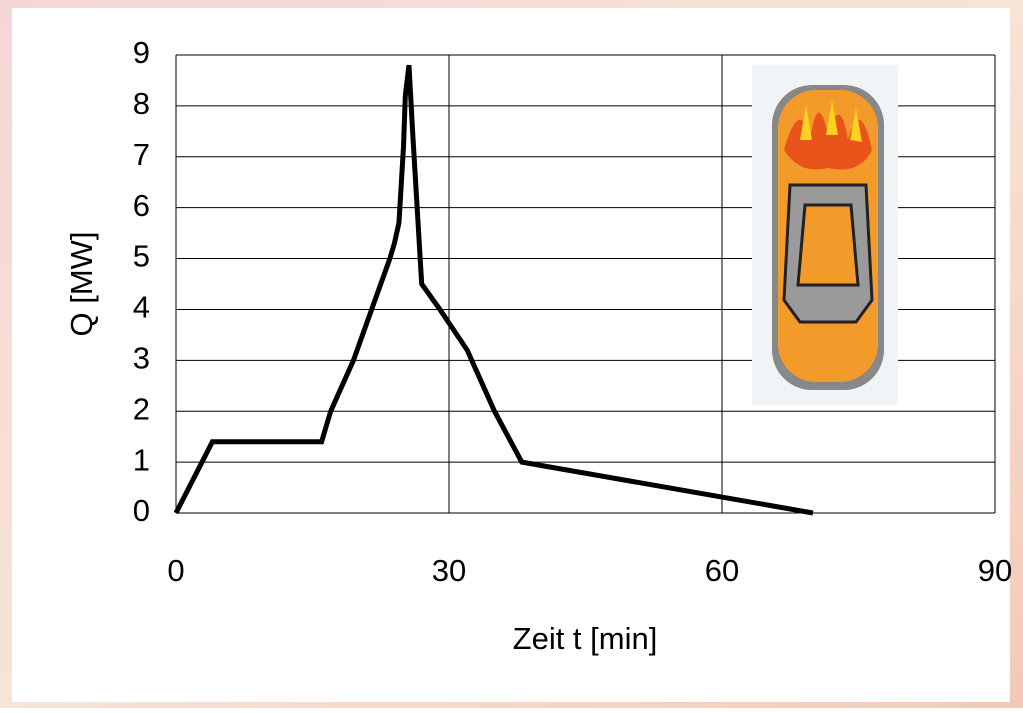  What do you see at coordinates (825, 235) in the screenshot?
I see `car-illustration` at bounding box center [825, 235].